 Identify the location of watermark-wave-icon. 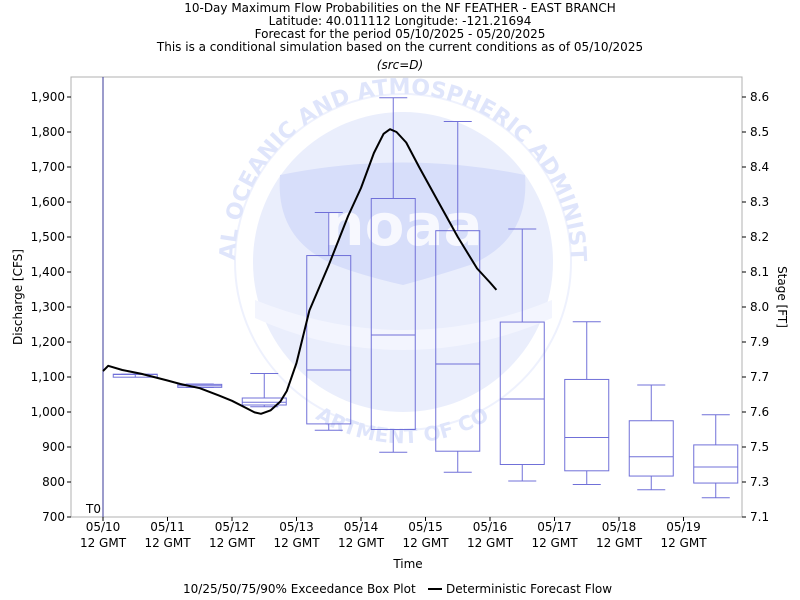
(403, 325).